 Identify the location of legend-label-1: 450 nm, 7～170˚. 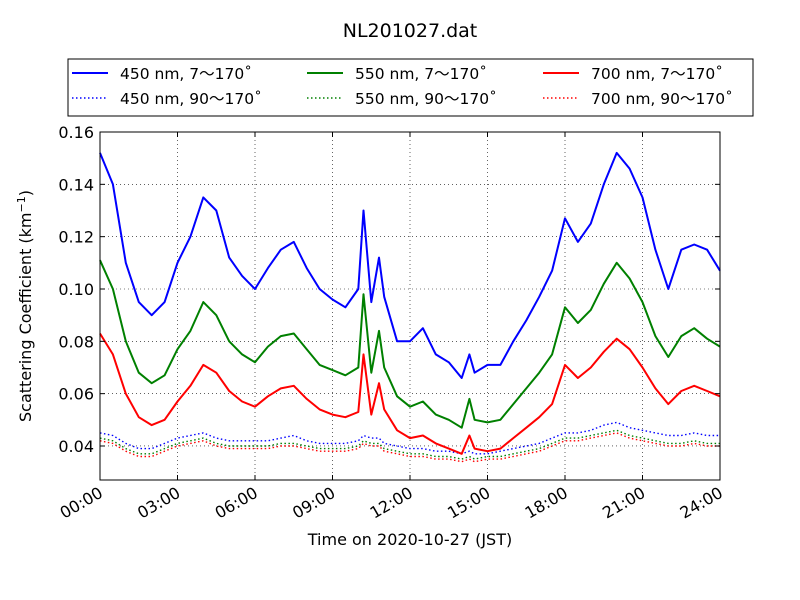
(186, 74).